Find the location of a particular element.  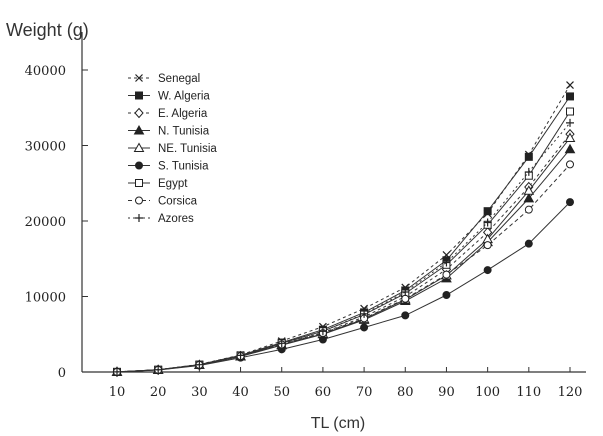

y-axis-label: Weight (g) is located at coordinates (47, 30).